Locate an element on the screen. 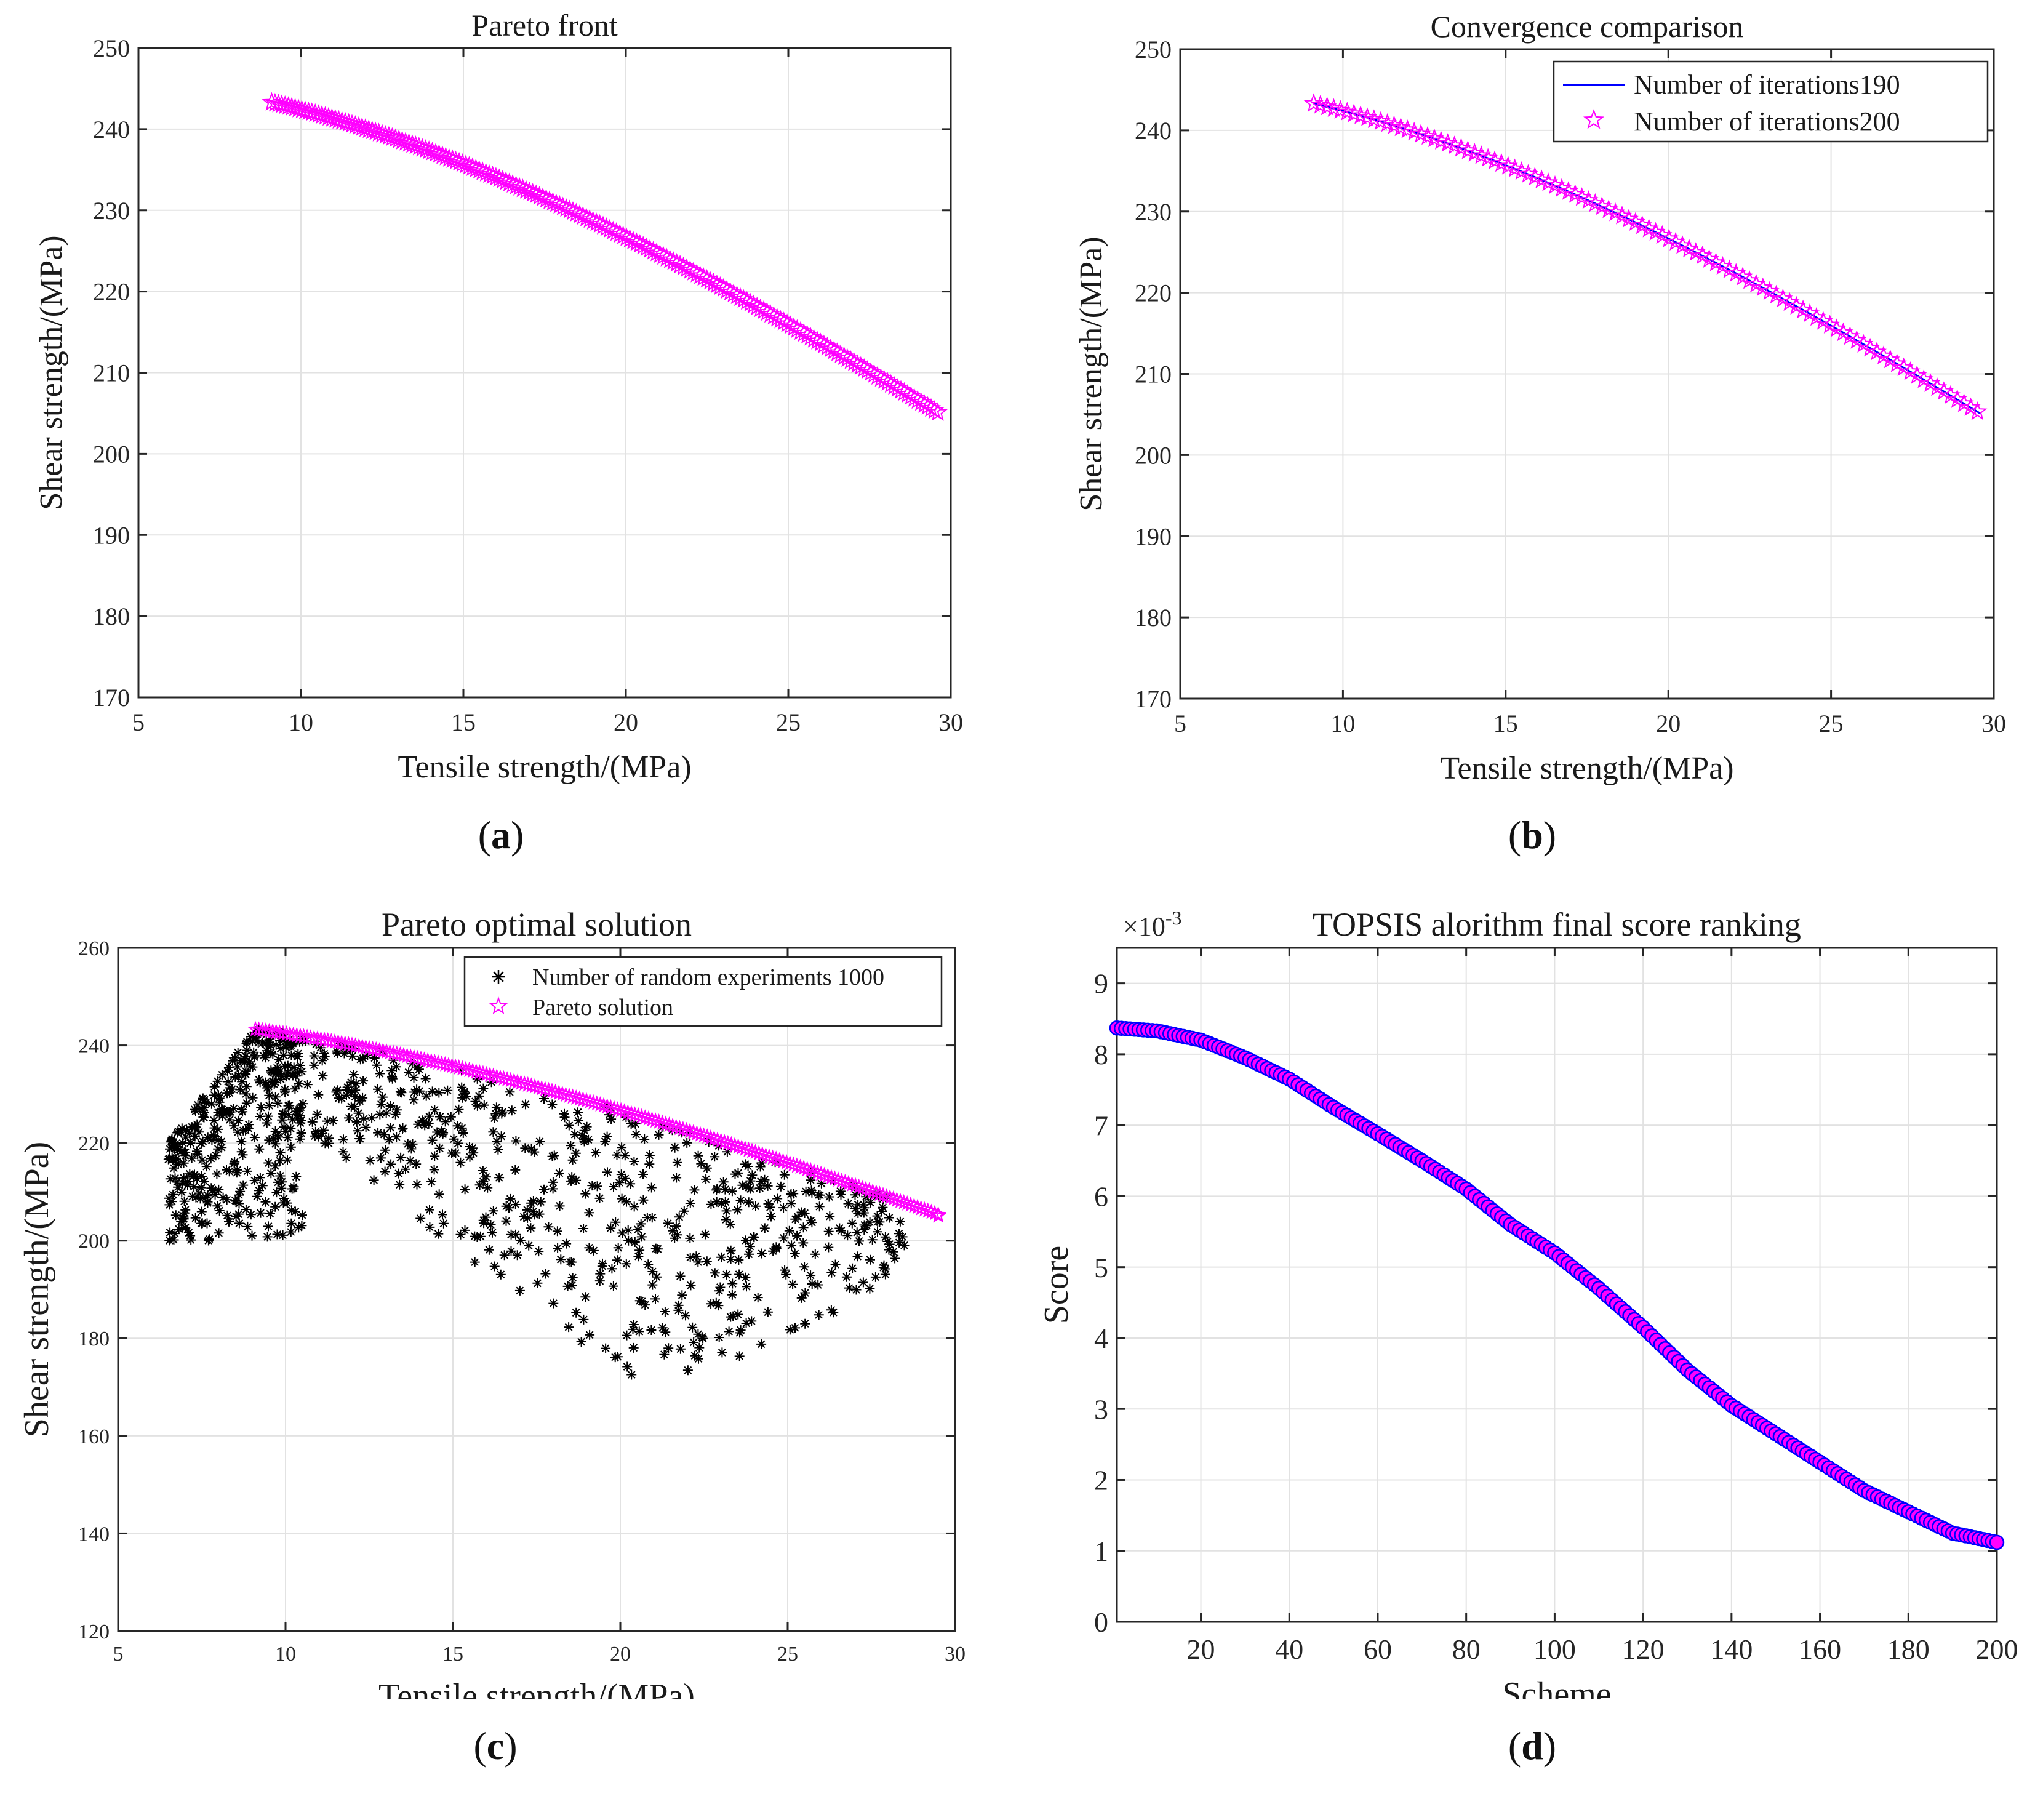 The image size is (2035, 1820). caption-b: (b) is located at coordinates (1532, 835).